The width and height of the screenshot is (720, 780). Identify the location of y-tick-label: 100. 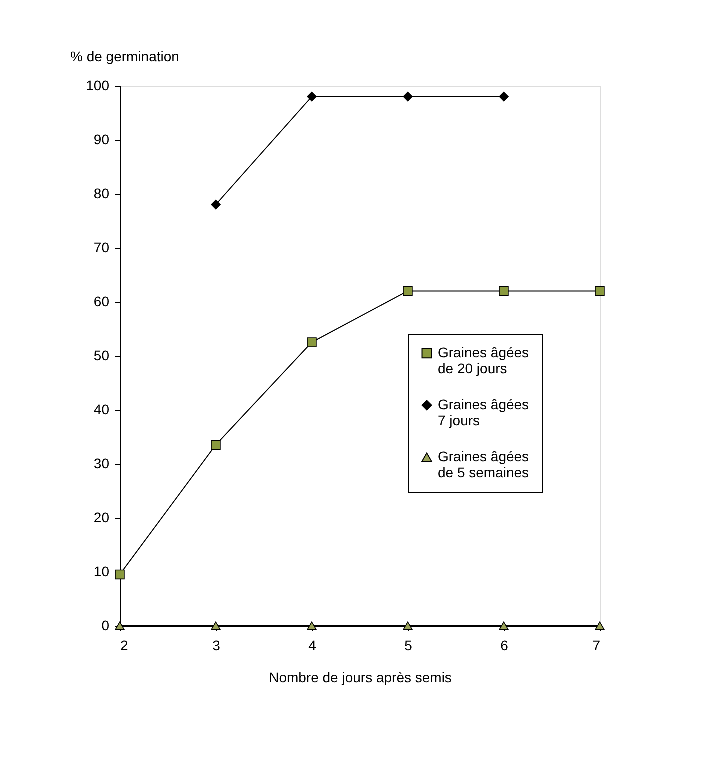
(98, 86).